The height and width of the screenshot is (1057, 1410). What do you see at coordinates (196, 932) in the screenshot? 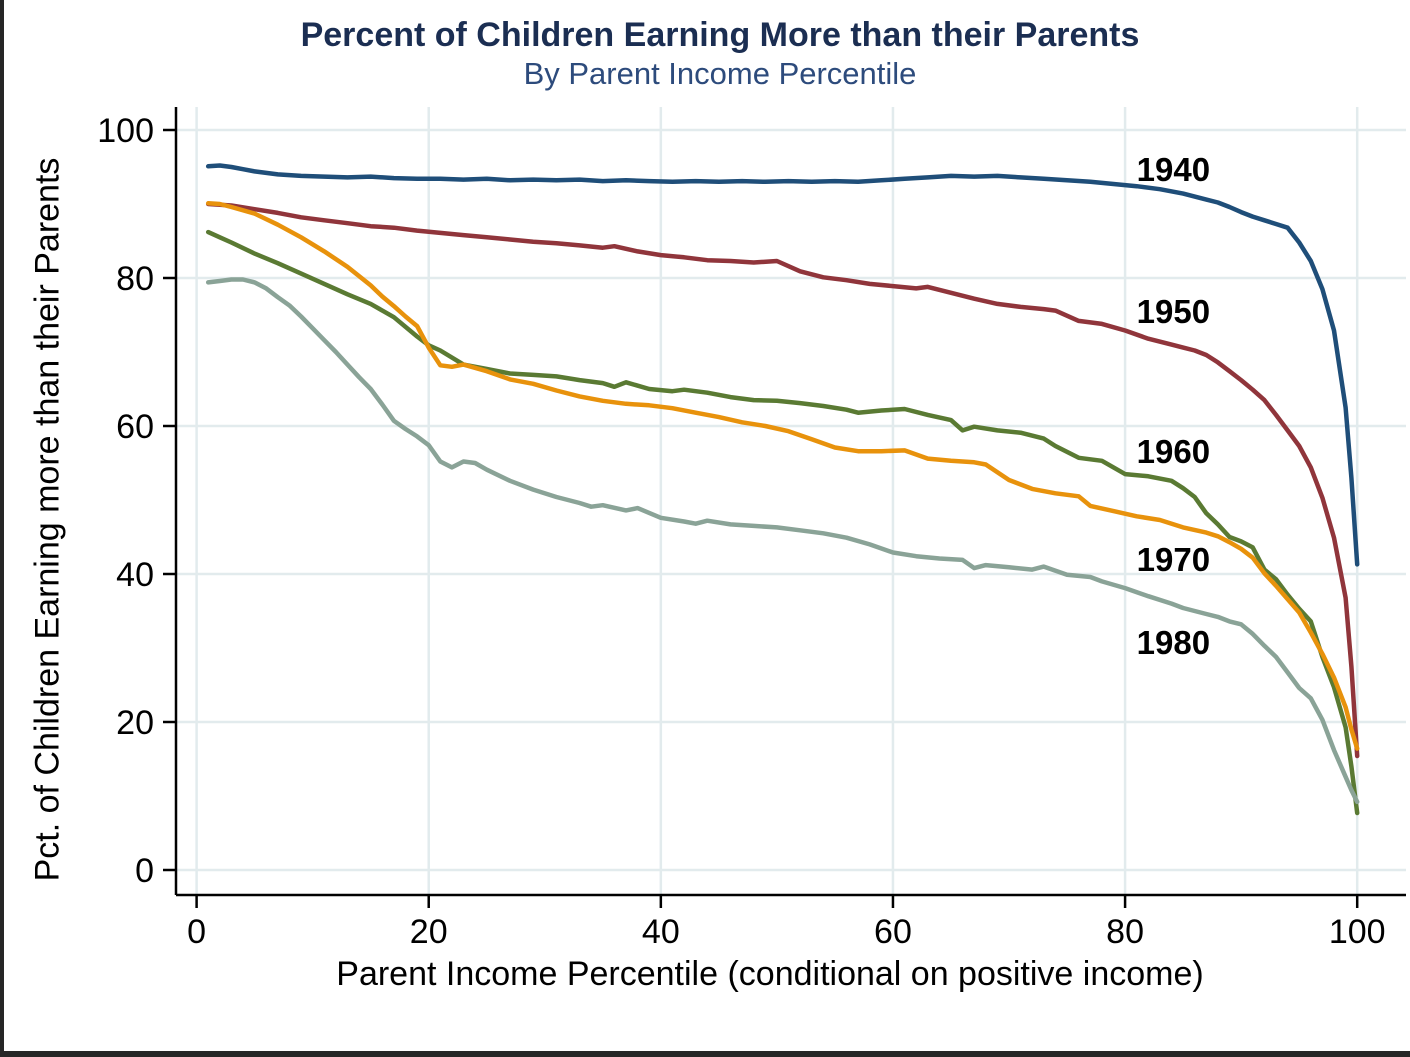
I see `x-tick-label: 0` at bounding box center [196, 932].